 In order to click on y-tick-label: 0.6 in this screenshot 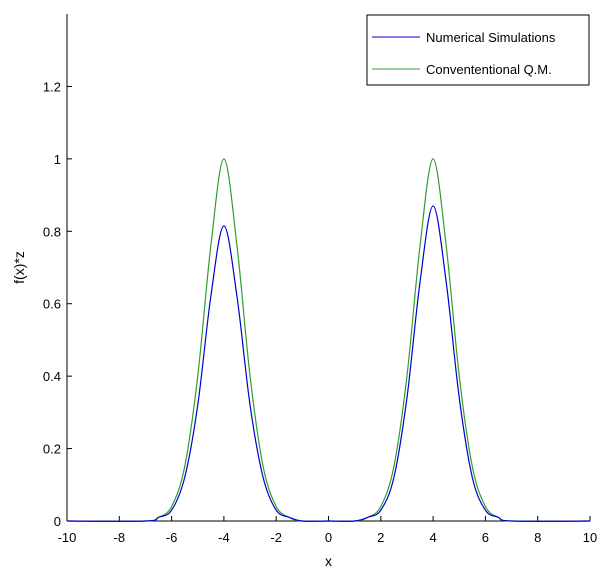, I will do `click(52, 304)`.